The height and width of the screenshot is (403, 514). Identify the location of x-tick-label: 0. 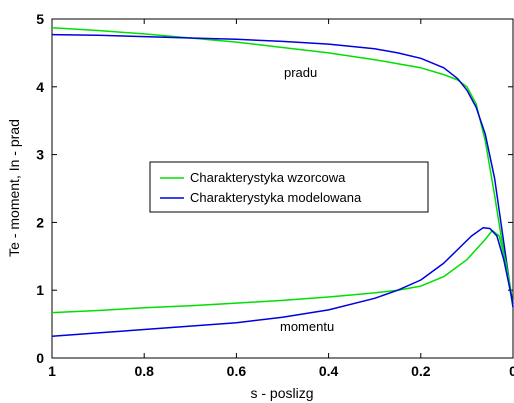
(511, 371).